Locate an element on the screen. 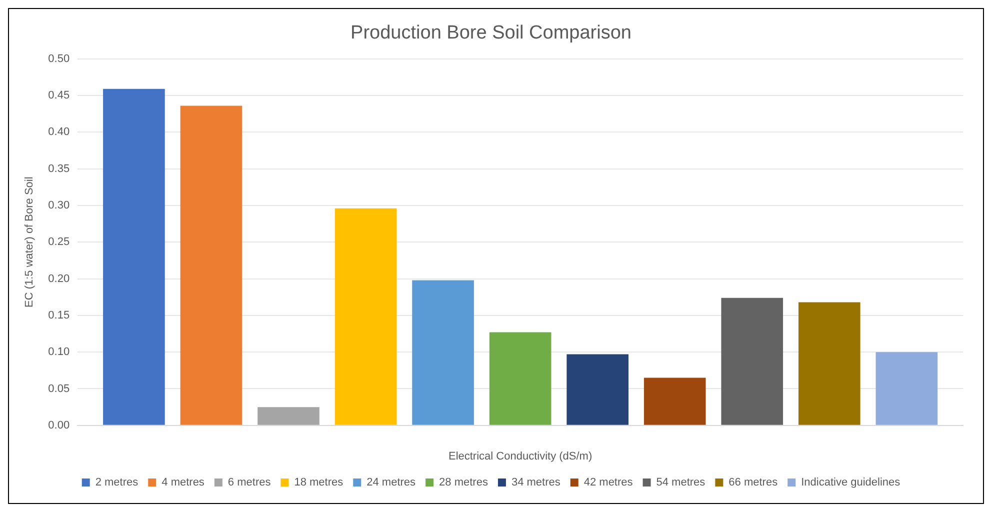 The image size is (992, 512). y-tick-label: 0.05 is located at coordinates (59, 388).